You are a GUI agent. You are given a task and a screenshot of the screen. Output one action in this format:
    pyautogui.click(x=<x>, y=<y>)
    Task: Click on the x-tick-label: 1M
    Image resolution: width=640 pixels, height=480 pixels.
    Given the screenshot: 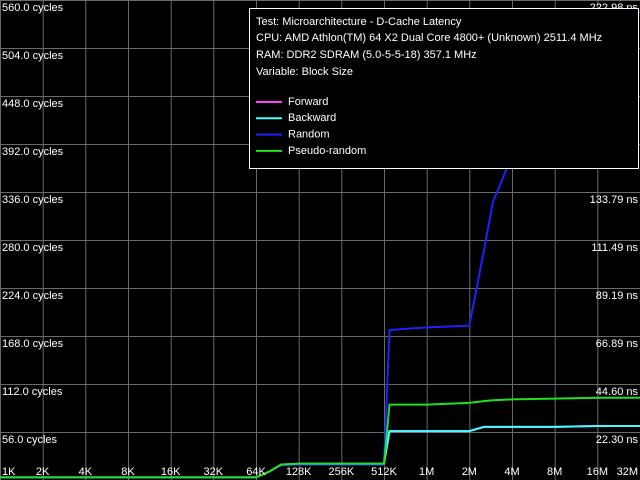 What is the action you would take?
    pyautogui.click(x=426, y=472)
    